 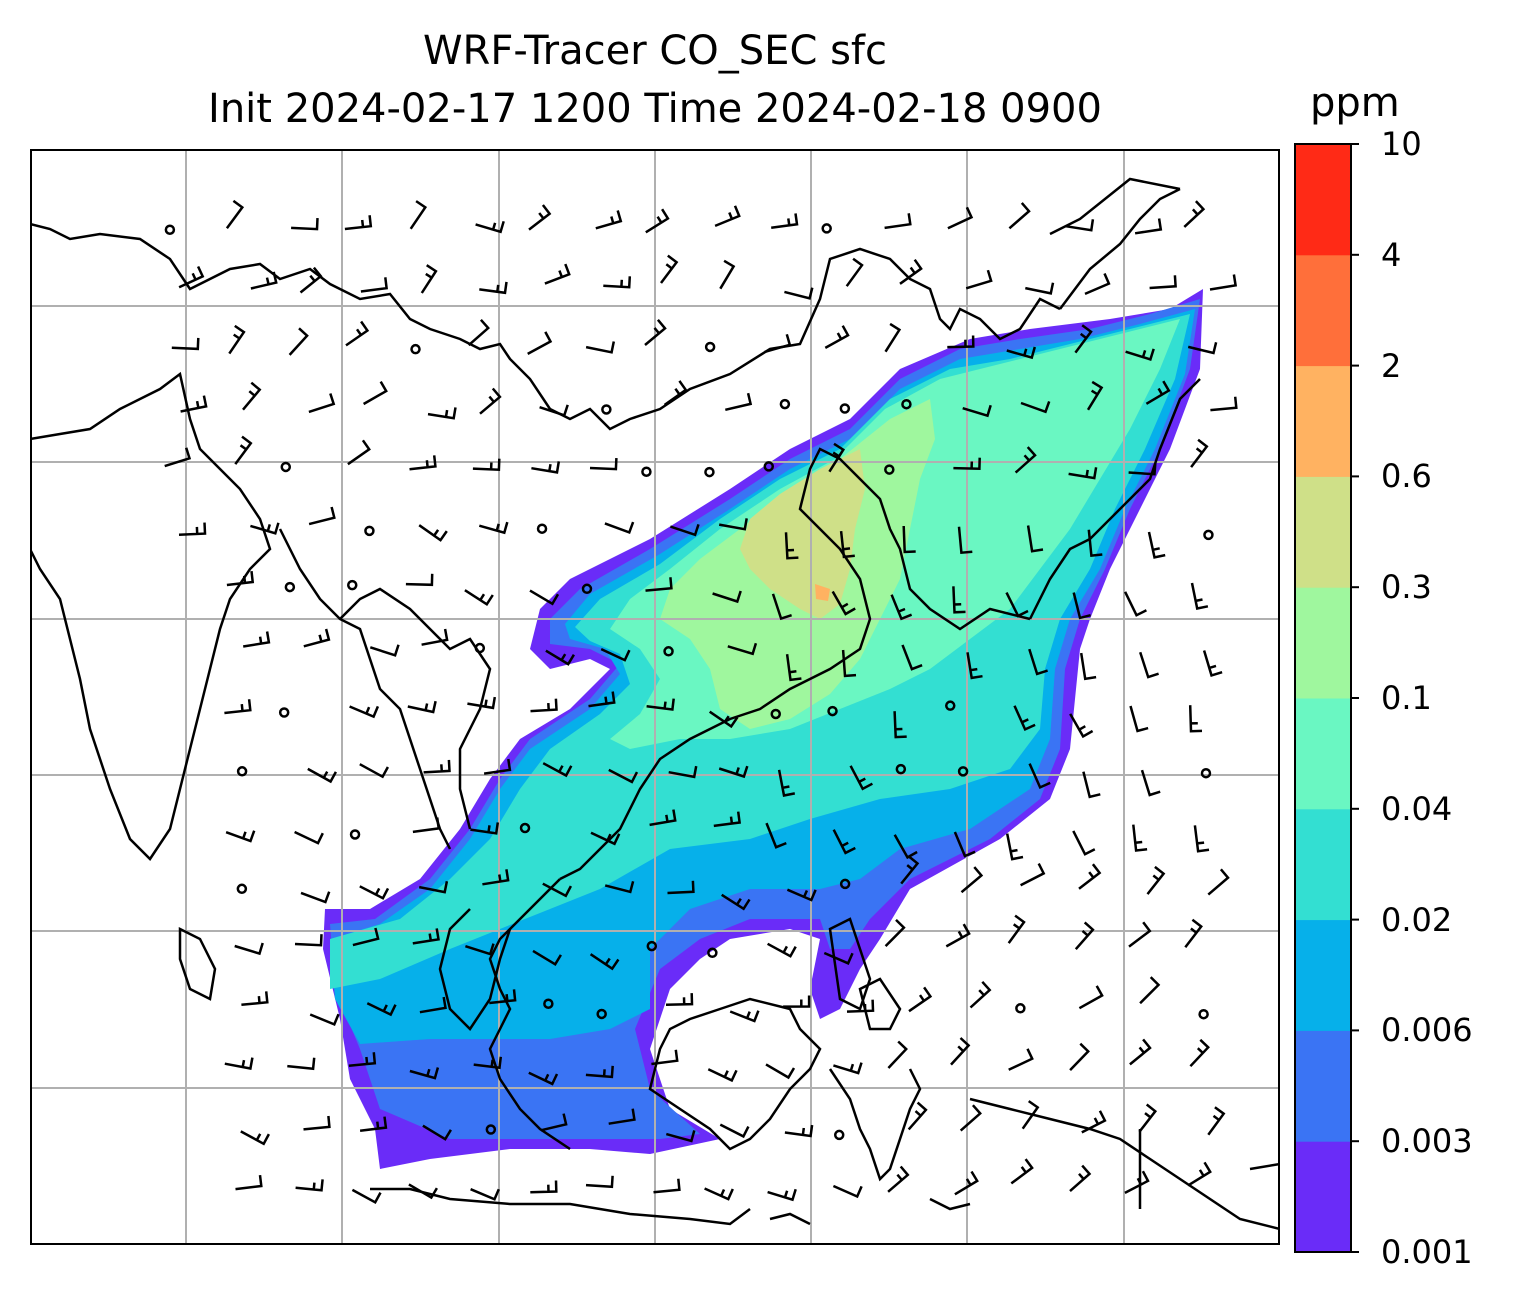 I want to click on colorbar-tick-label: 0.006, so click(x=1427, y=1030).